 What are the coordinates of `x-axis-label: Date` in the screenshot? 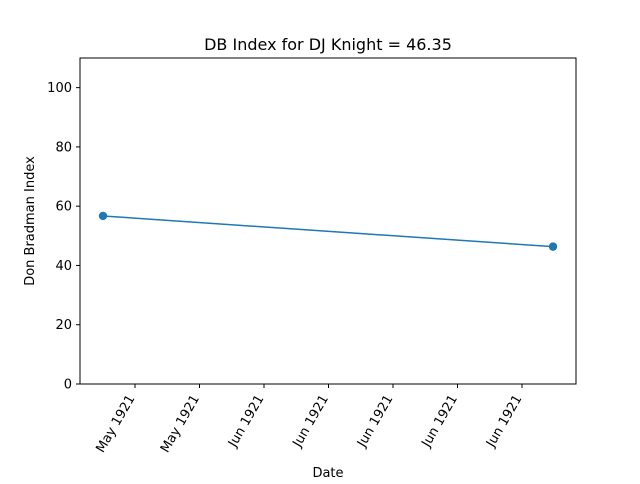 It's located at (327, 473).